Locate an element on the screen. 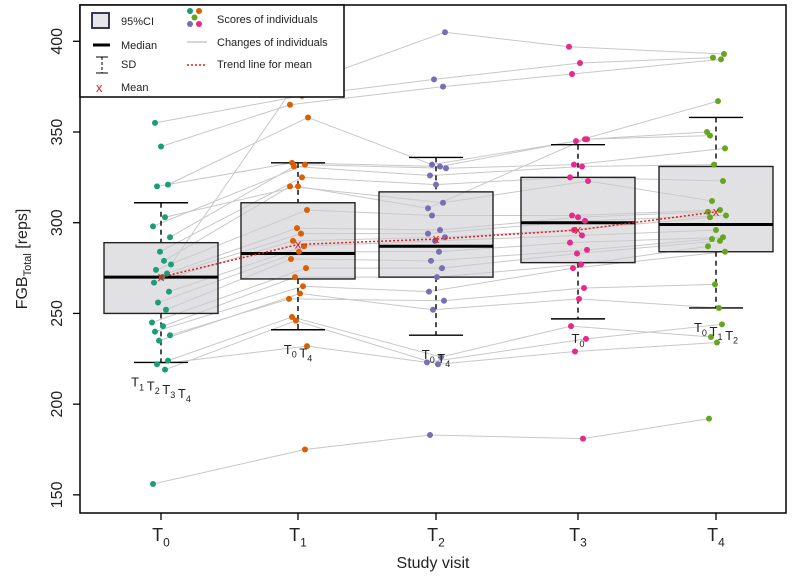 This screenshot has width=800, height=582. x-tick-label-sub: 2 is located at coordinates (441, 542).